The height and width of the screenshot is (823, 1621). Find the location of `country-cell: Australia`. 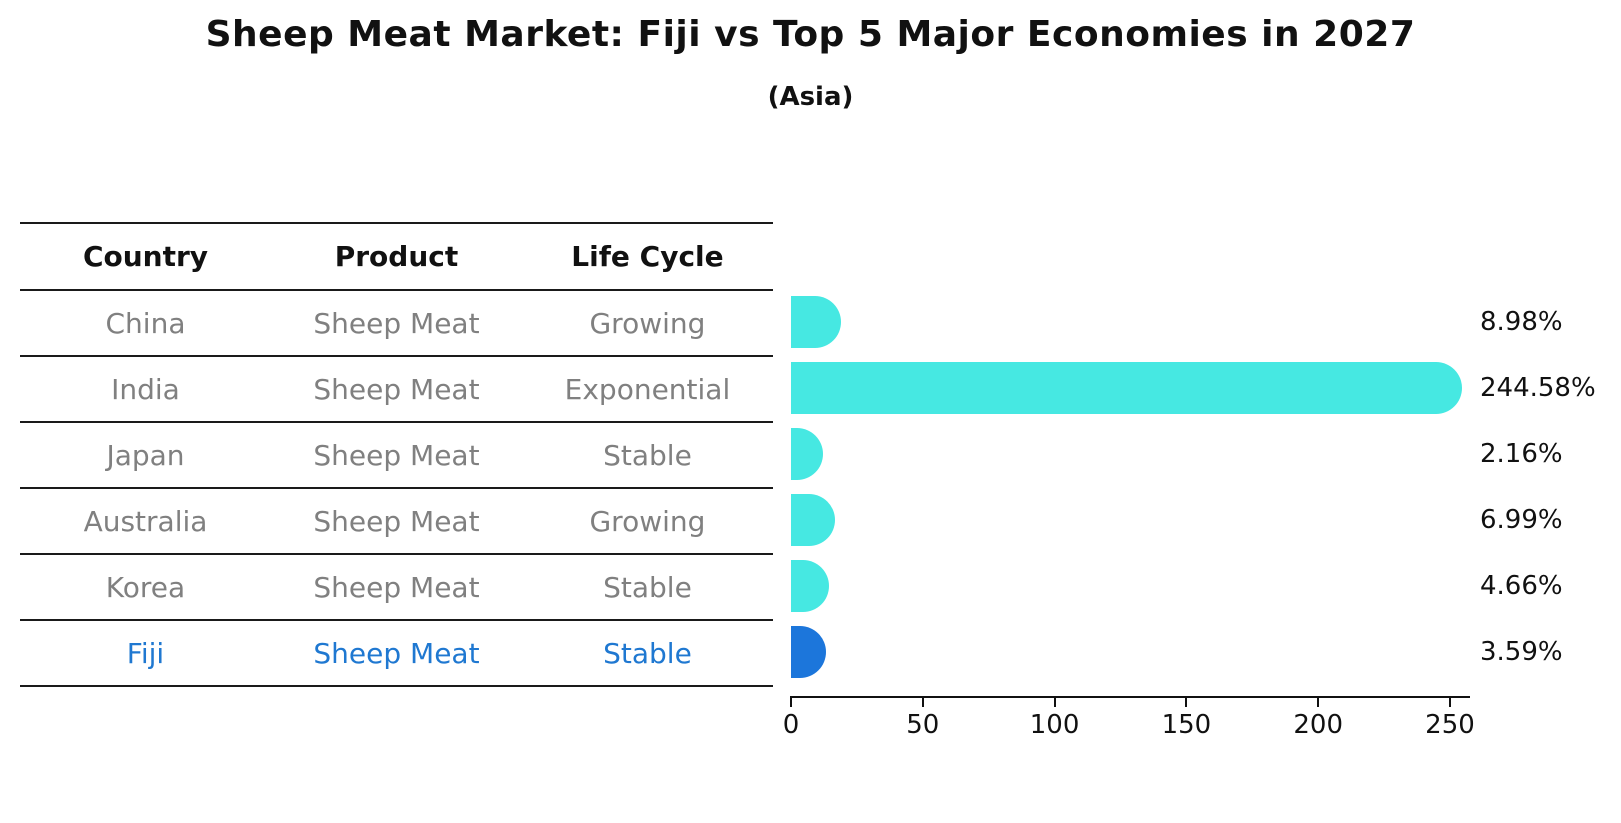

country-cell: Australia is located at coordinates (145, 521).